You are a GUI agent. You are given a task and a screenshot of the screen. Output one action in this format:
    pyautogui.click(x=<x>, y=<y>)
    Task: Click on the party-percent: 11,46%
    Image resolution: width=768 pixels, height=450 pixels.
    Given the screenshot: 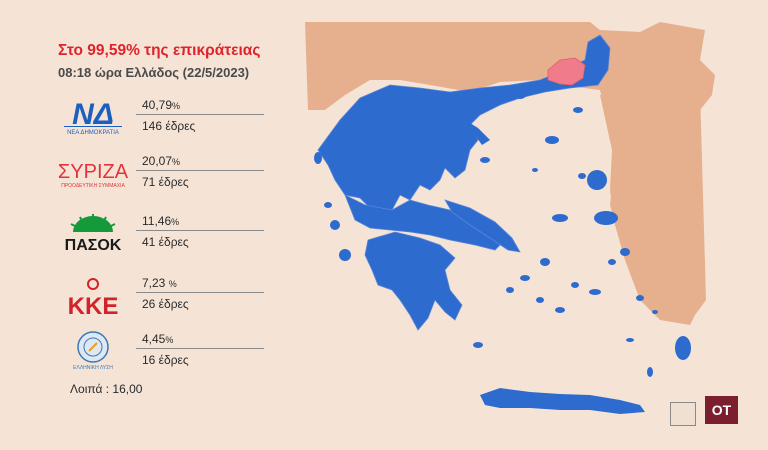 What is the action you would take?
    pyautogui.click(x=160, y=221)
    